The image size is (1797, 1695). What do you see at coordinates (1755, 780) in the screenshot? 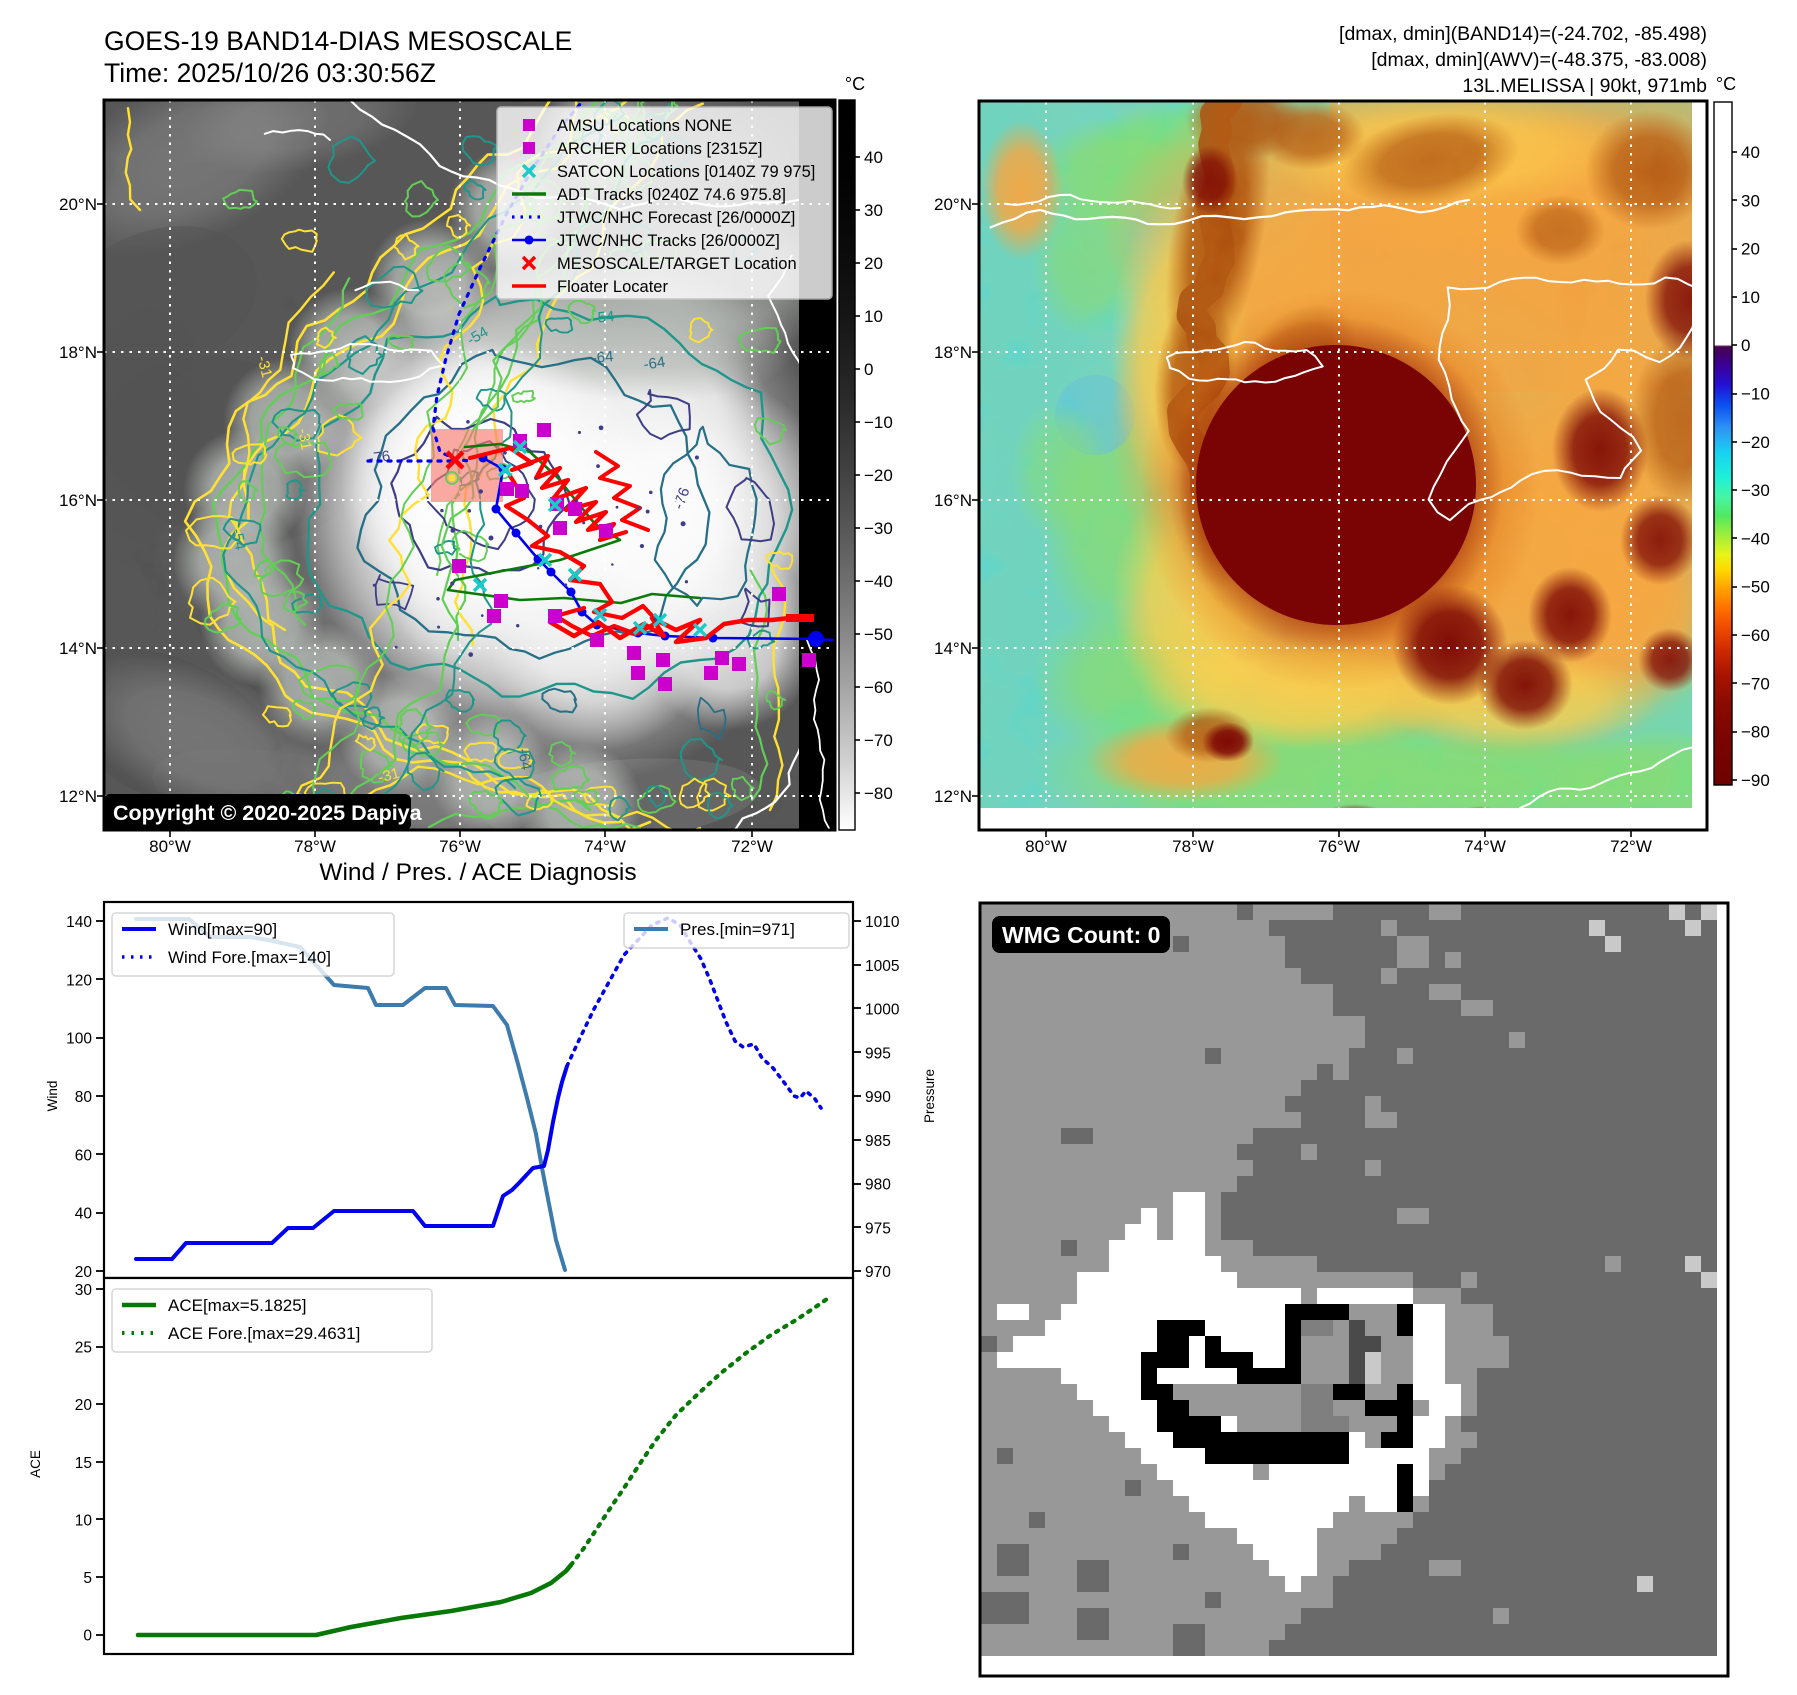
I see `svg-text: −90` at bounding box center [1755, 780].